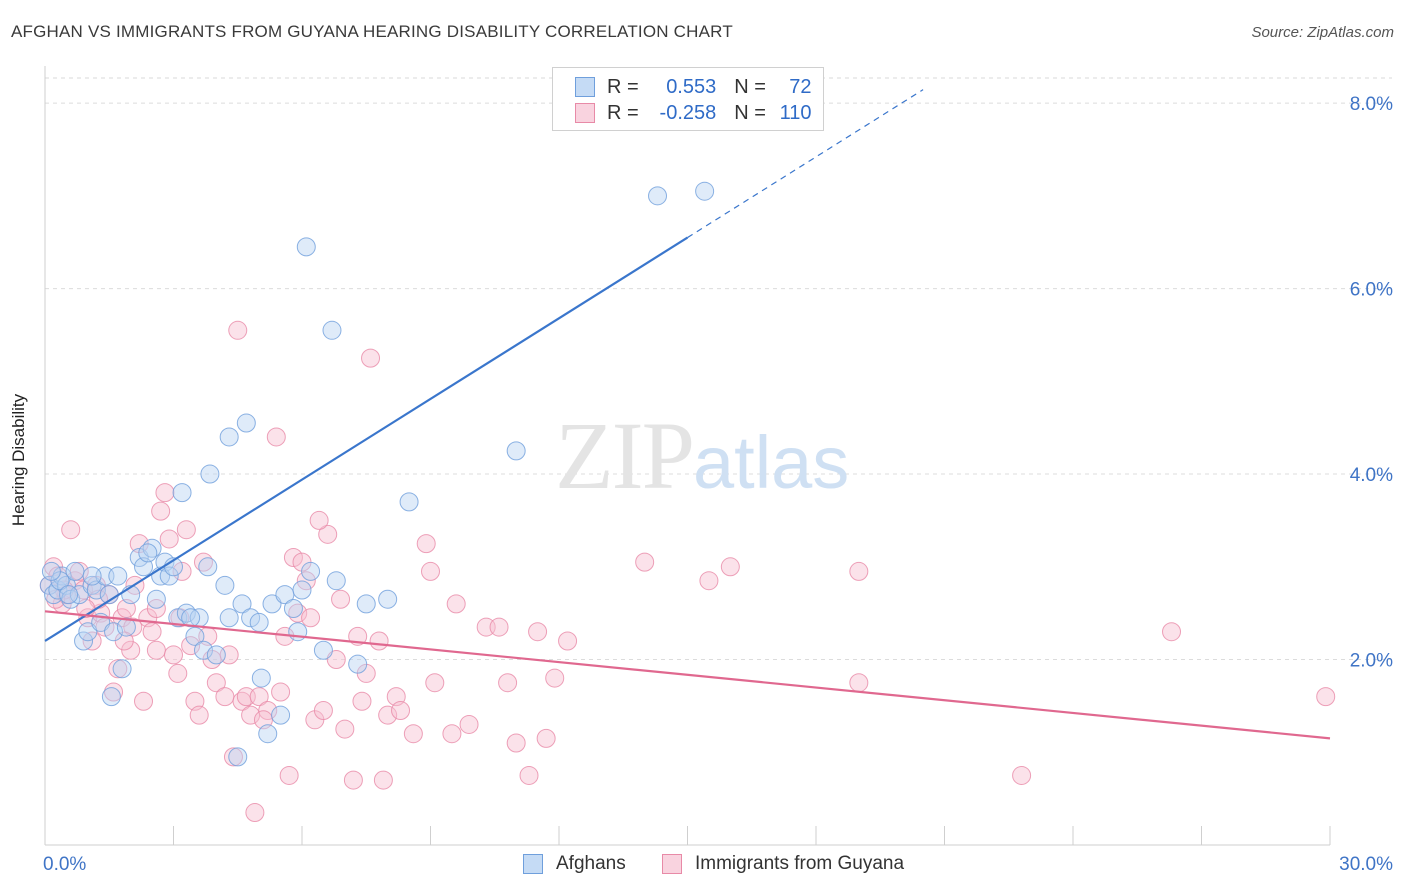 This screenshot has height=892, width=1406. I want to click on watermark-atlas: atlas, so click(771, 462).